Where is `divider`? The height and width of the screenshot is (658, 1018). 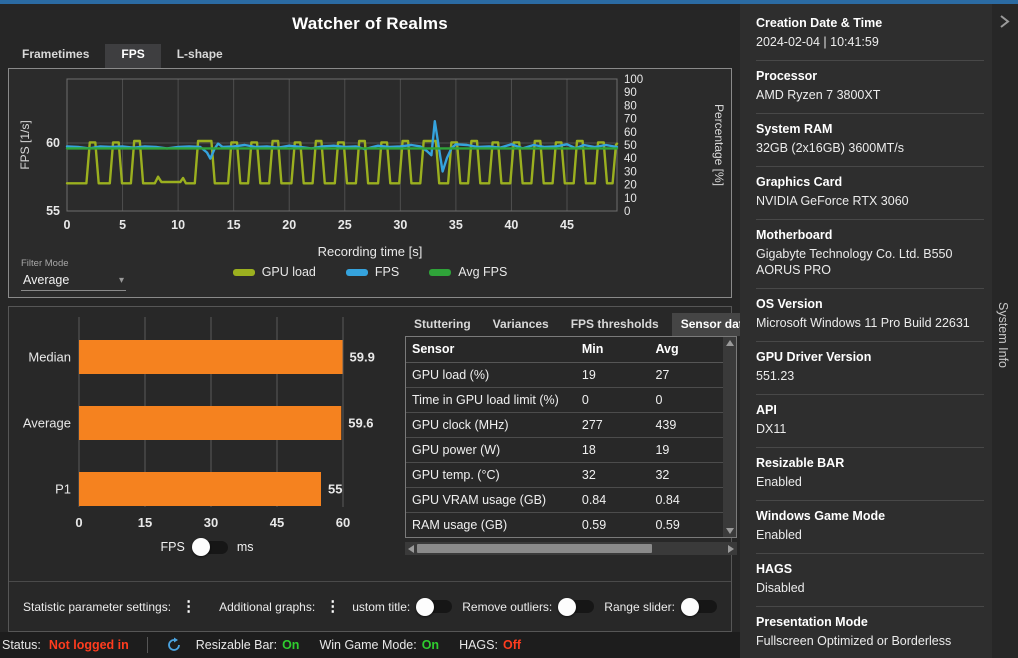
divider is located at coordinates (147, 645).